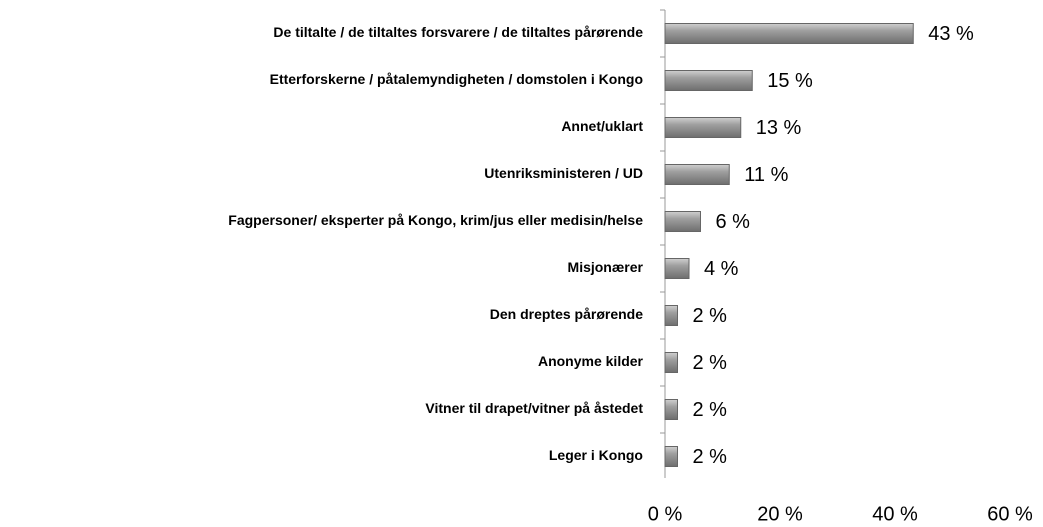  I want to click on value-label: 6 %, so click(733, 222).